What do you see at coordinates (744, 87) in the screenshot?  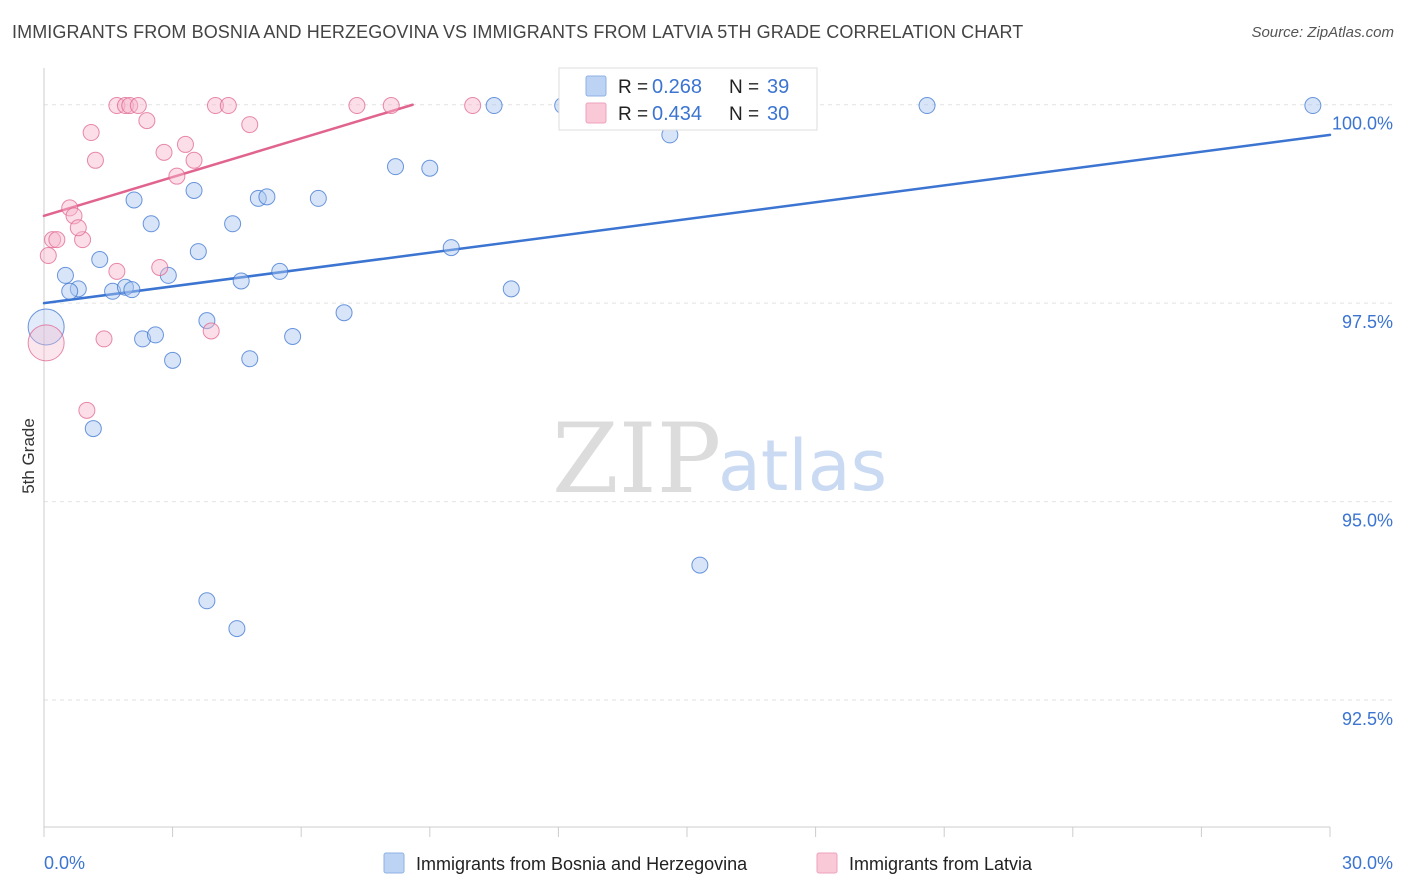 I see `stats-n-label-blue: N =` at bounding box center [744, 87].